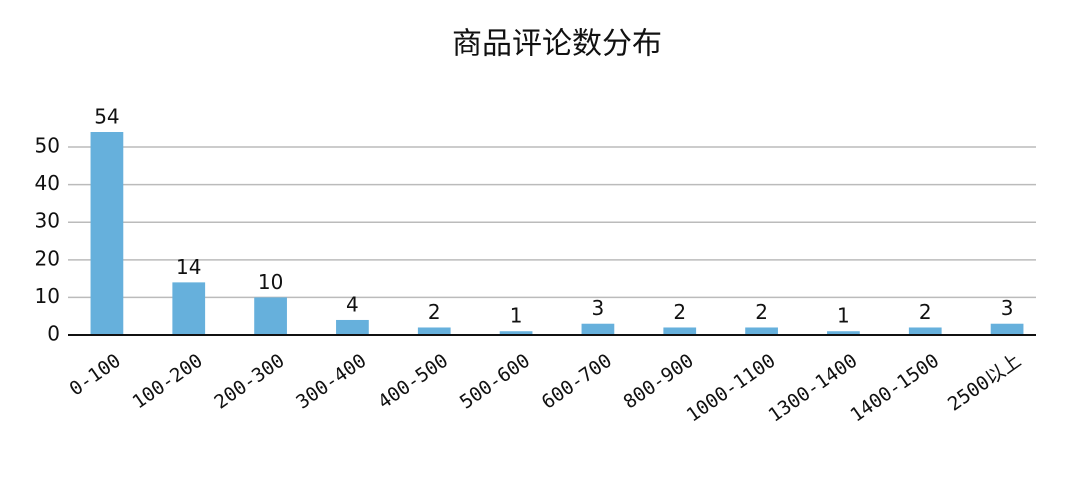  Describe the element at coordinates (47, 183) in the screenshot. I see `y-tick-label: 40` at that location.